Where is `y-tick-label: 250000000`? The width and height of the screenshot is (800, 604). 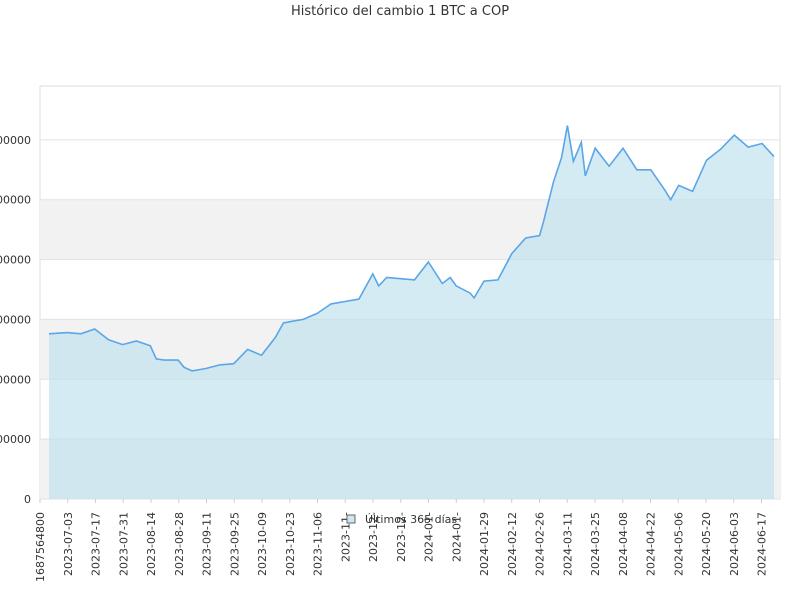
y-tick-label: 250000000 is located at coordinates (15, 200).